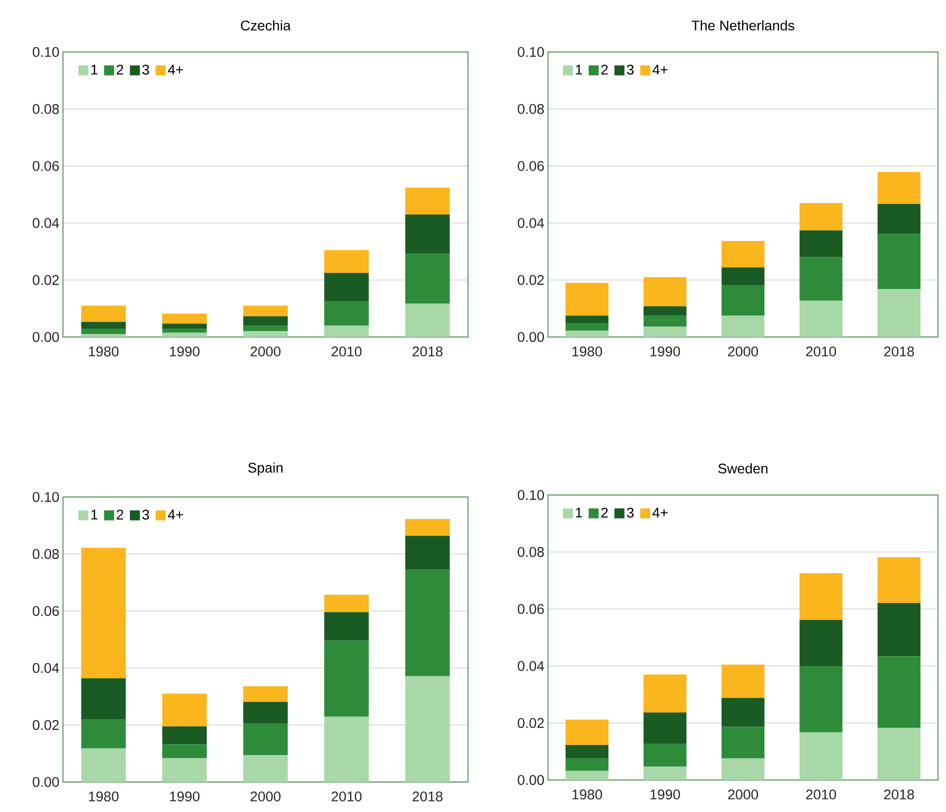  What do you see at coordinates (743, 25) in the screenshot?
I see `chart-title: The Netherlands` at bounding box center [743, 25].